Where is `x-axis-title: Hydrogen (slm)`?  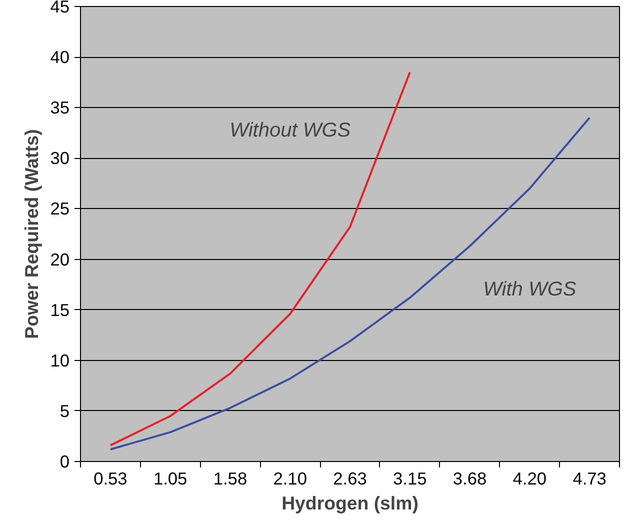
x-axis-title: Hydrogen (slm) is located at coordinates (350, 503).